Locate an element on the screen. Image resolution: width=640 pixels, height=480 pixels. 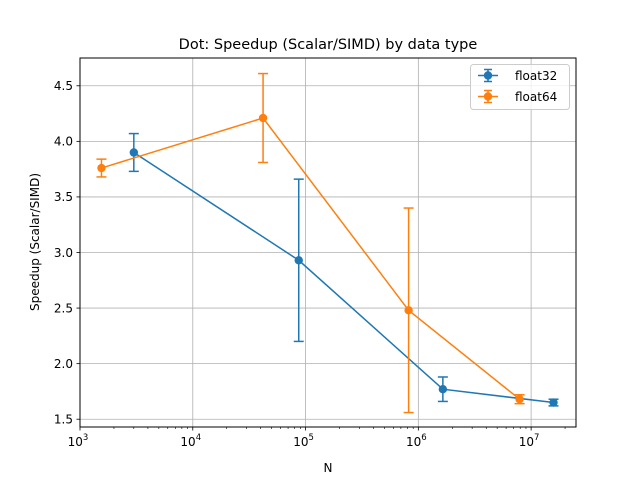
legend: float32 float64 is located at coordinates (520, 87).